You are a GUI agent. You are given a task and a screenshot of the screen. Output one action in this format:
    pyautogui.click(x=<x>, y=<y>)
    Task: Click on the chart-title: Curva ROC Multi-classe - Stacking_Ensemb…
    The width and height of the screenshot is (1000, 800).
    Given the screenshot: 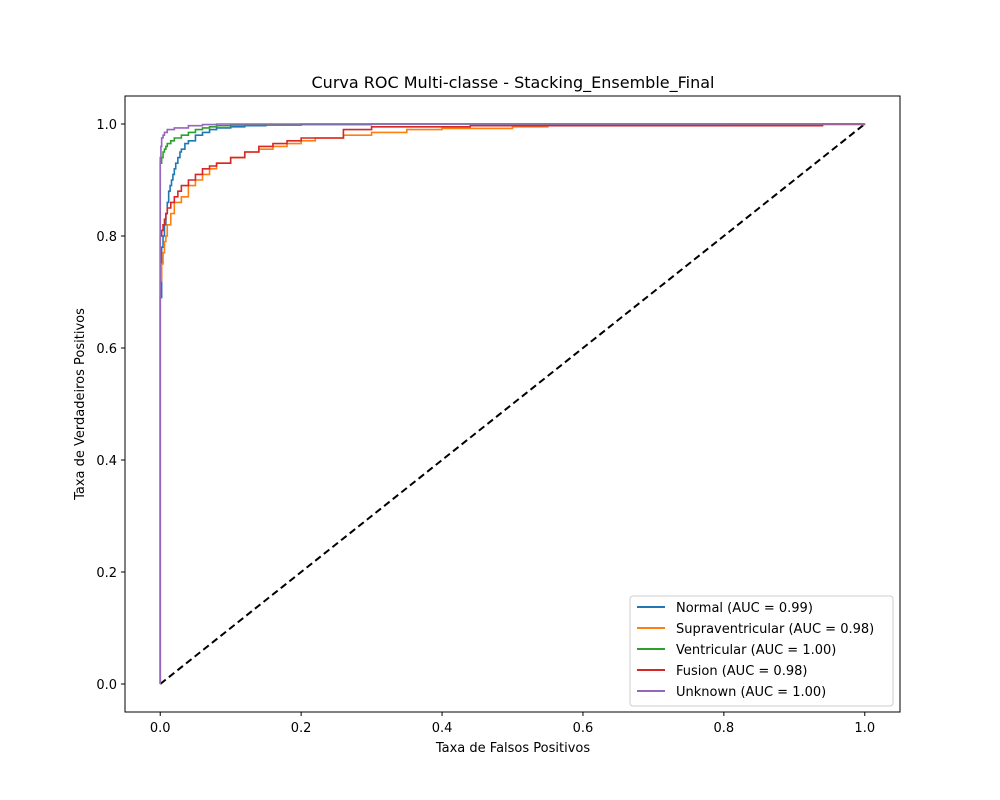 What is the action you would take?
    pyautogui.click(x=513, y=83)
    